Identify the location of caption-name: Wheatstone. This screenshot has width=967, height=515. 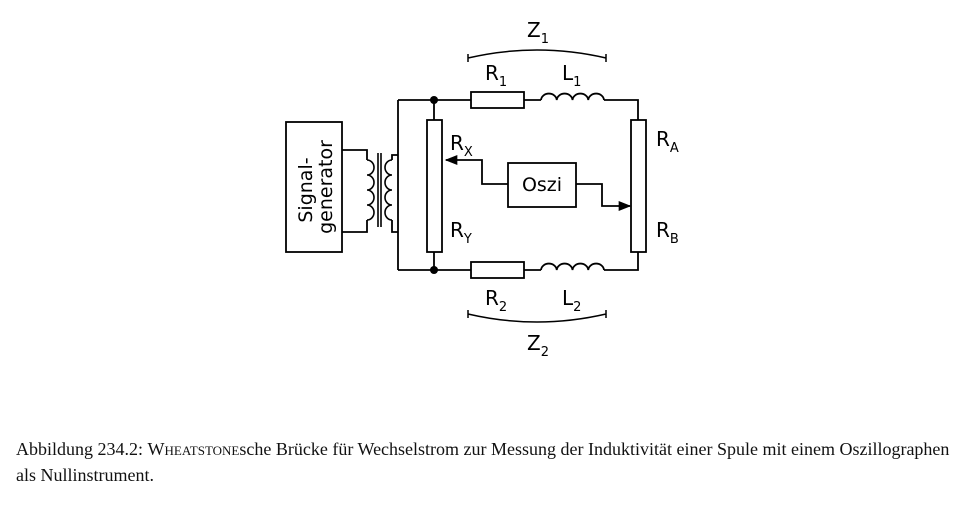
(193, 449).